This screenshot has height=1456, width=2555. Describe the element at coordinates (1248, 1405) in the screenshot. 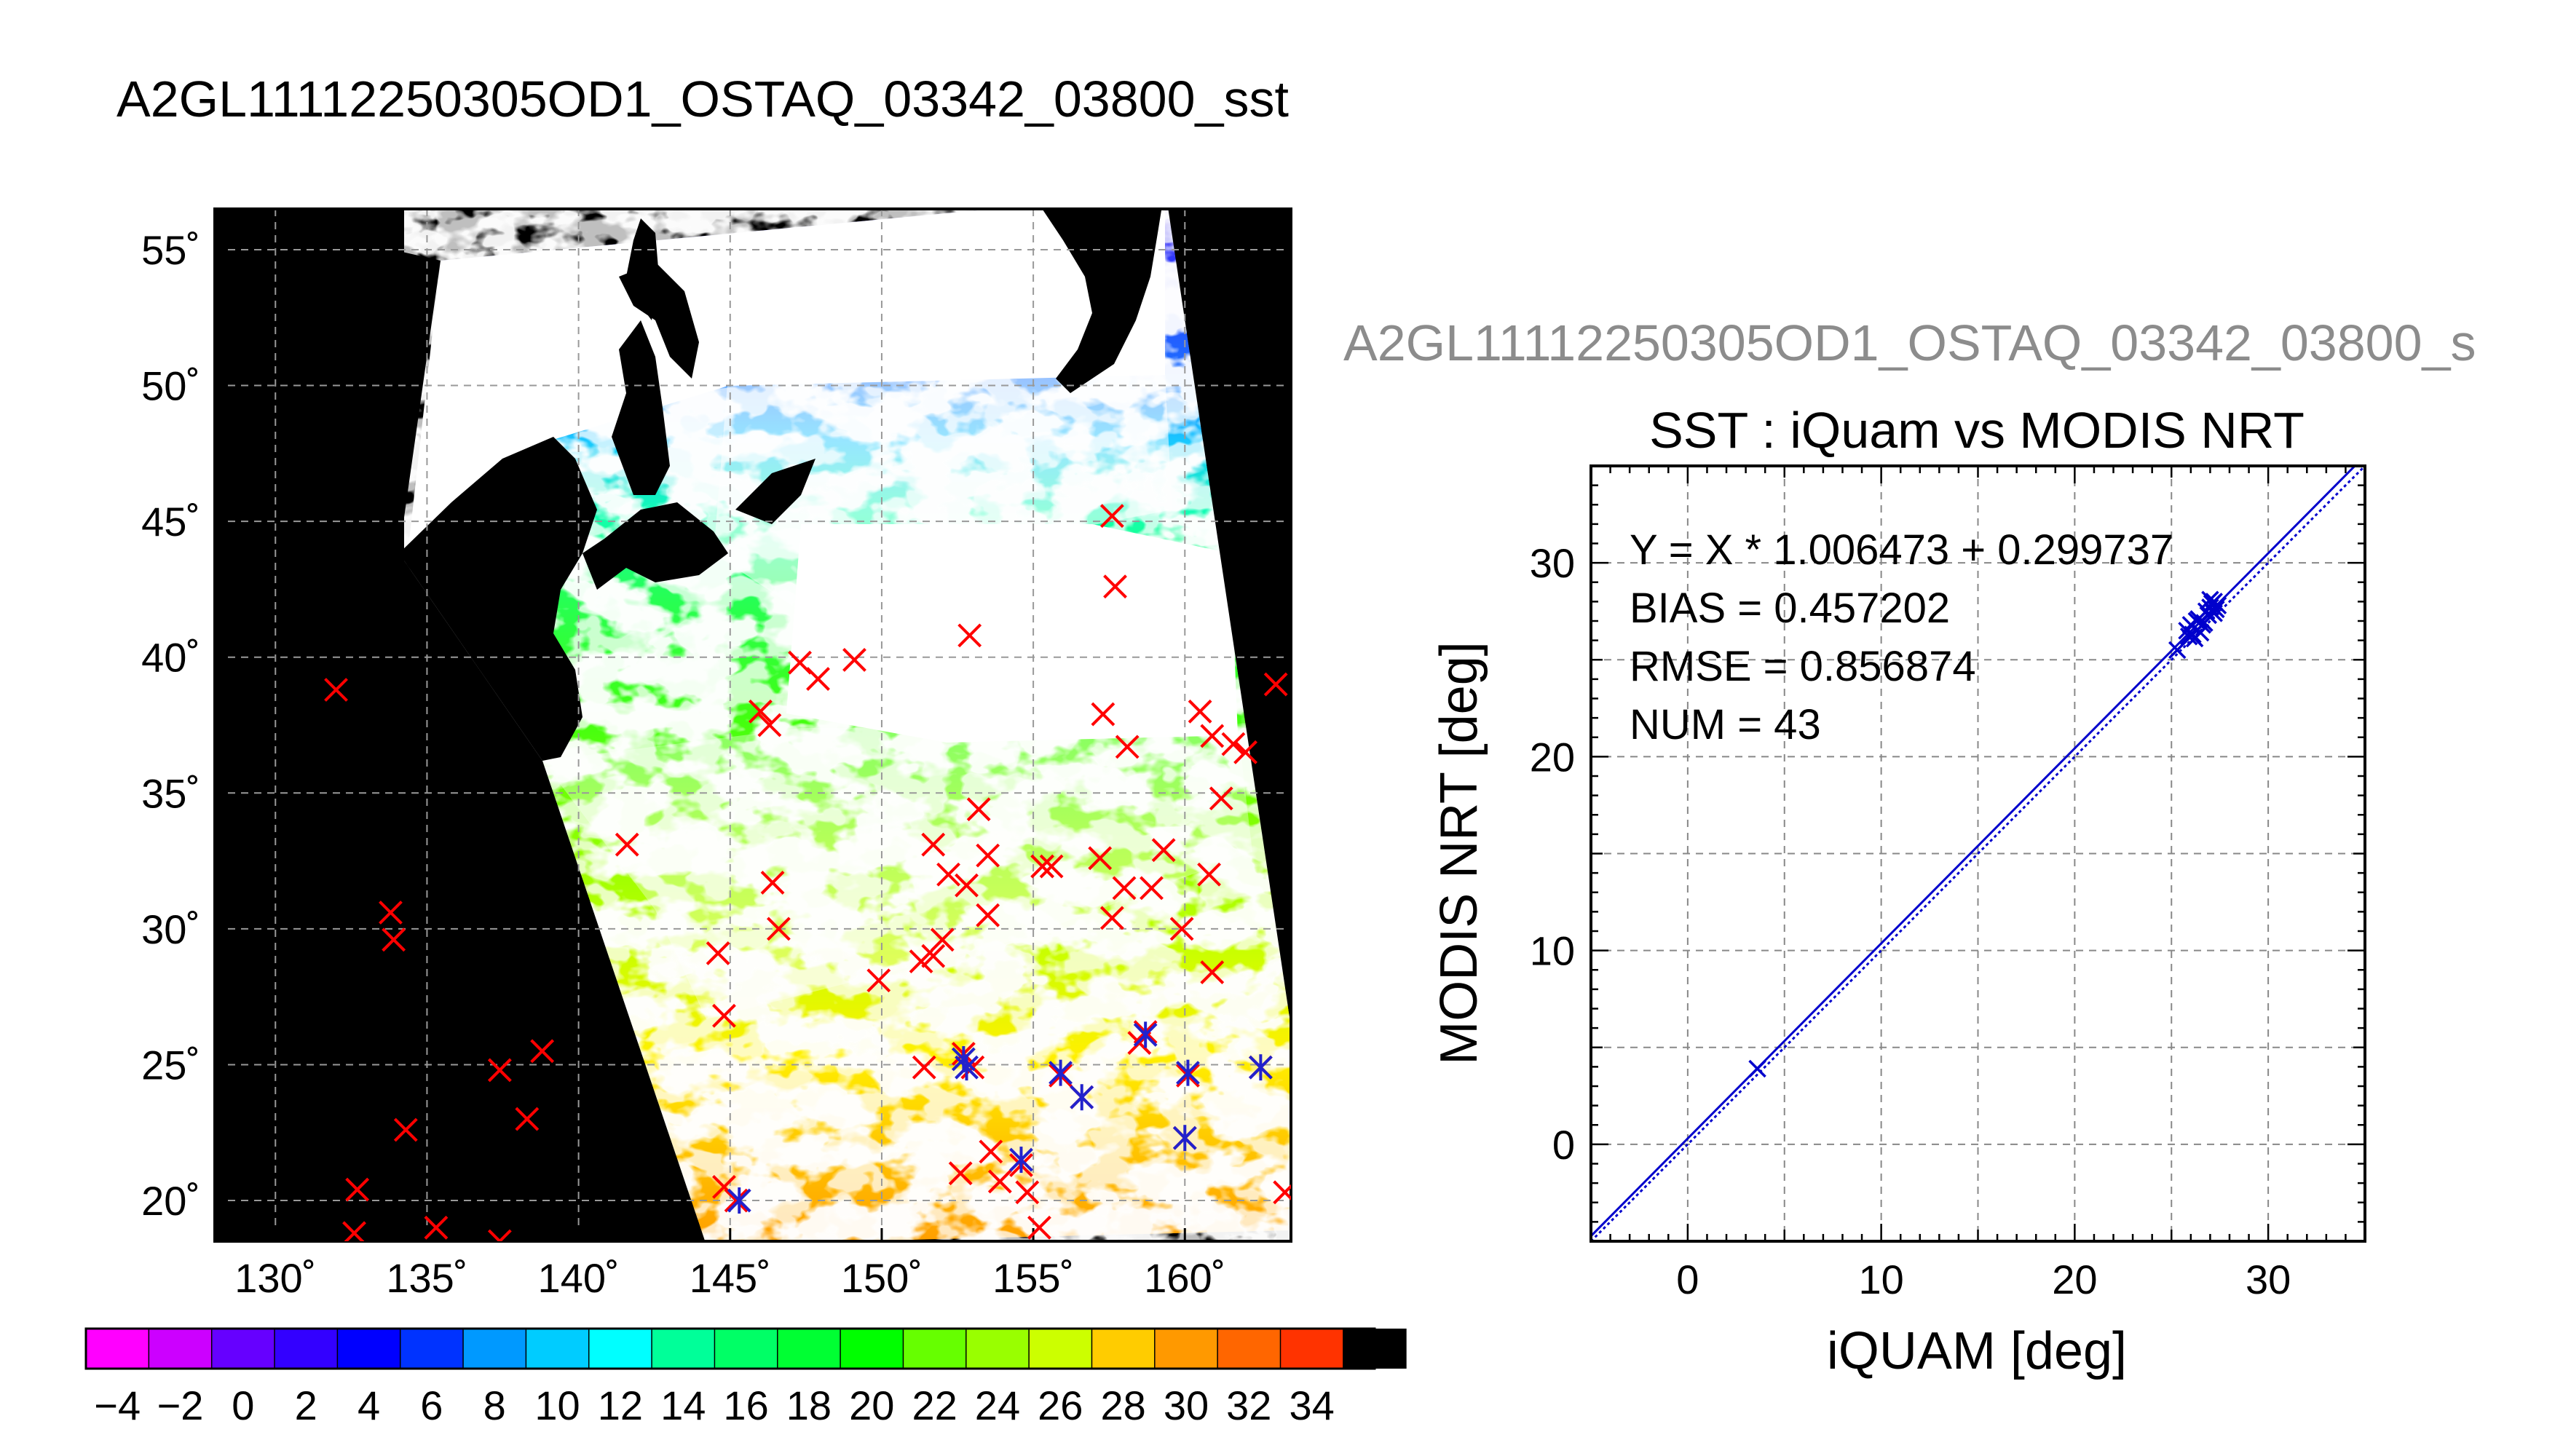

I see `colorbar-label: 32` at that location.